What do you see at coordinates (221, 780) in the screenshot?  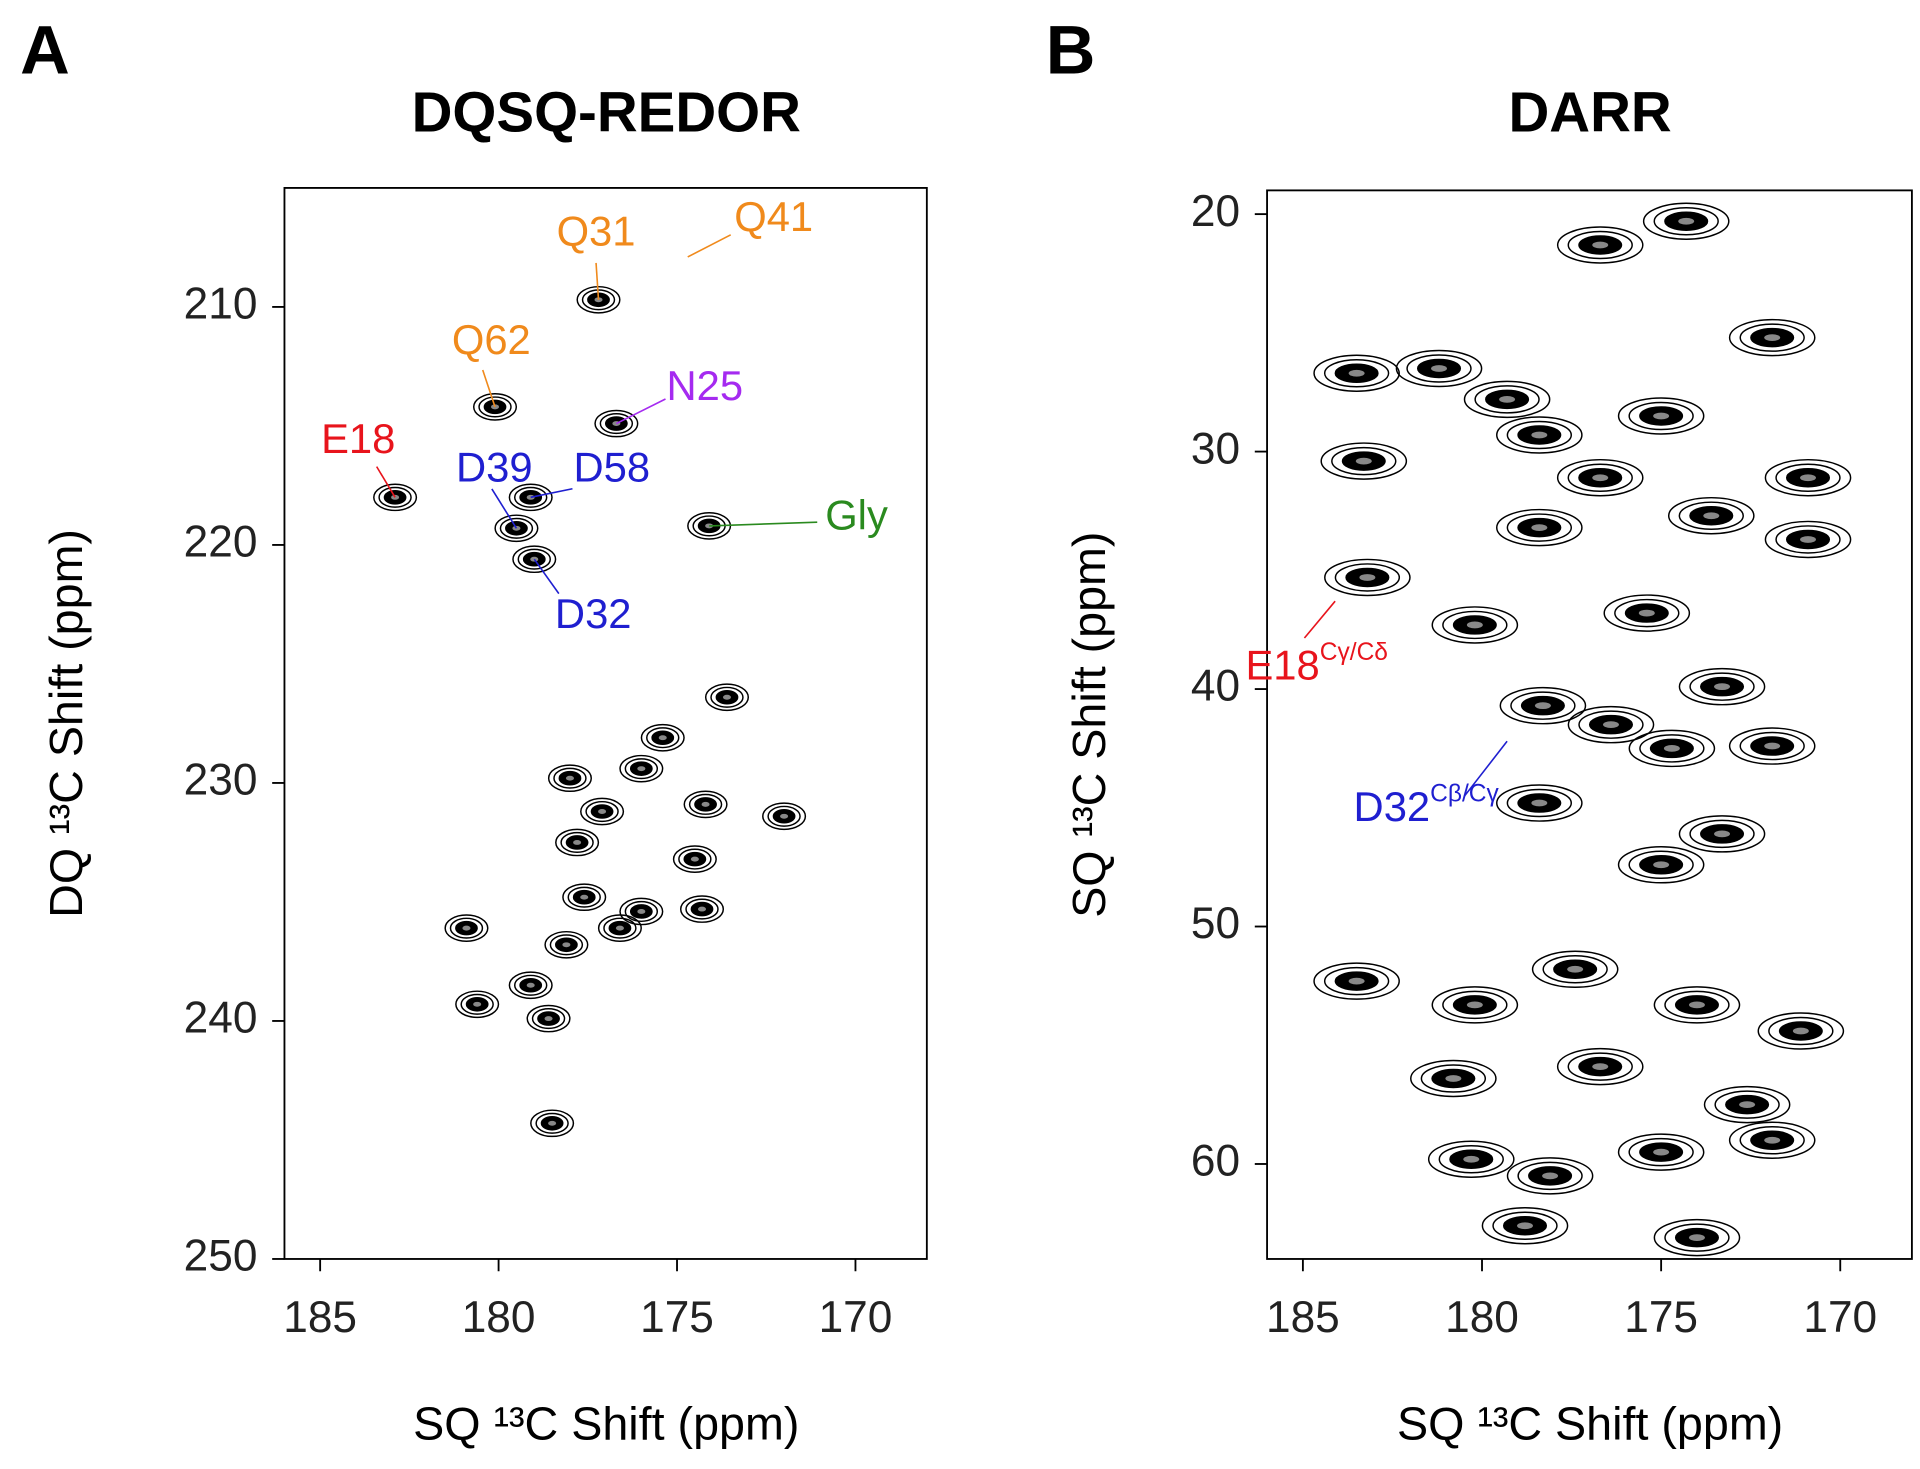 I see `y-tick-label: 230` at bounding box center [221, 780].